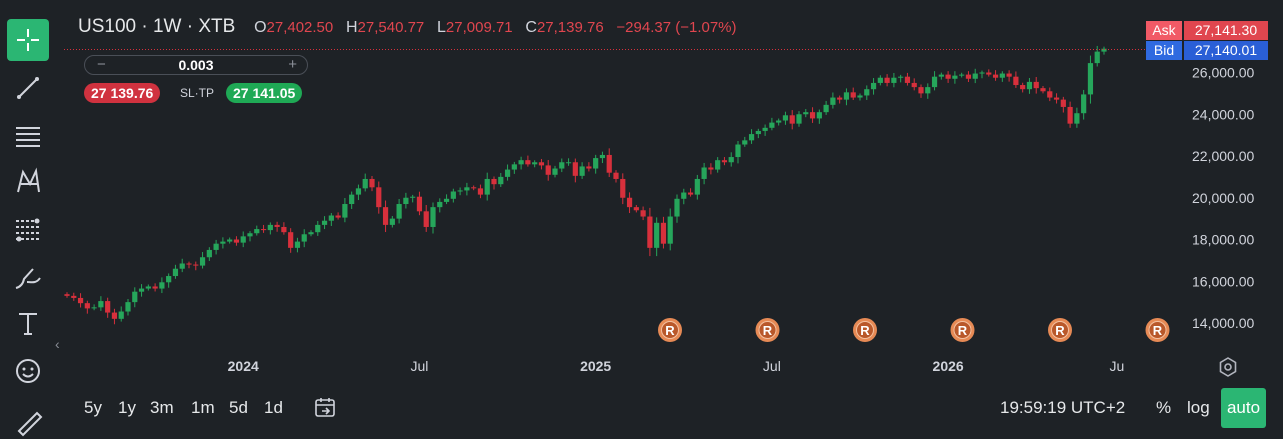 This screenshot has width=1283, height=439. Describe the element at coordinates (28, 421) in the screenshot. I see `ruler-tool` at that location.